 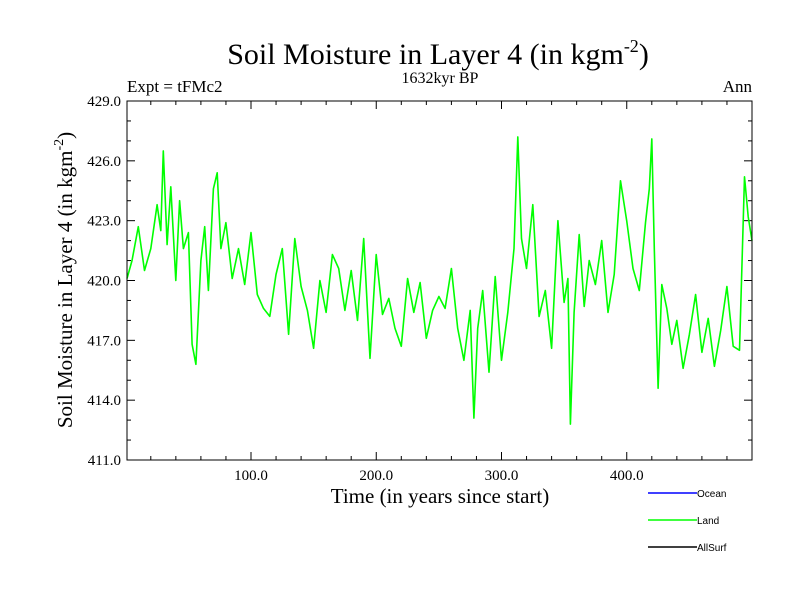 I want to click on x-tick-label: 200.0, so click(x=376, y=476).